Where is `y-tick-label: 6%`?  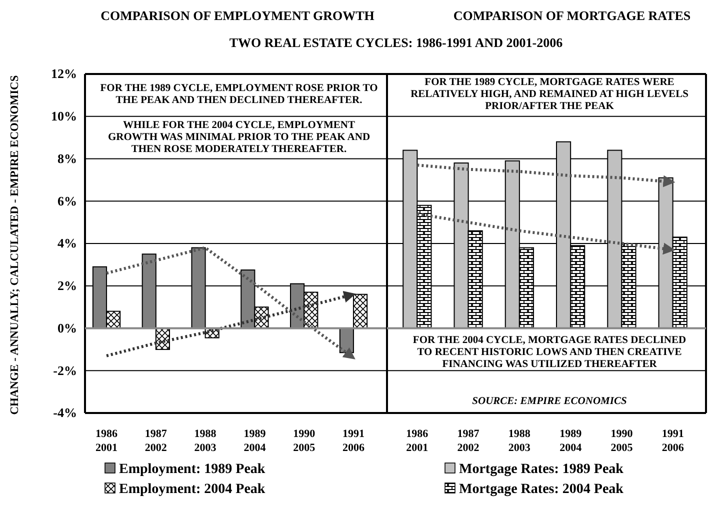
y-tick-label: 6% is located at coordinates (67, 200).